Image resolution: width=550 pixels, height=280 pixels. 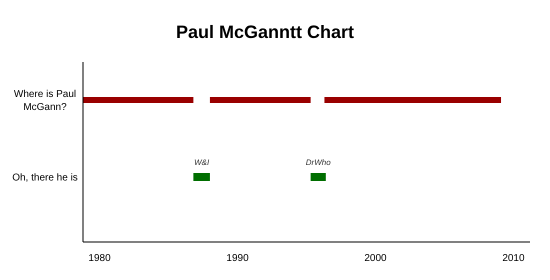 What do you see at coordinates (202, 162) in the screenshot?
I see `annotation: W&I` at bounding box center [202, 162].